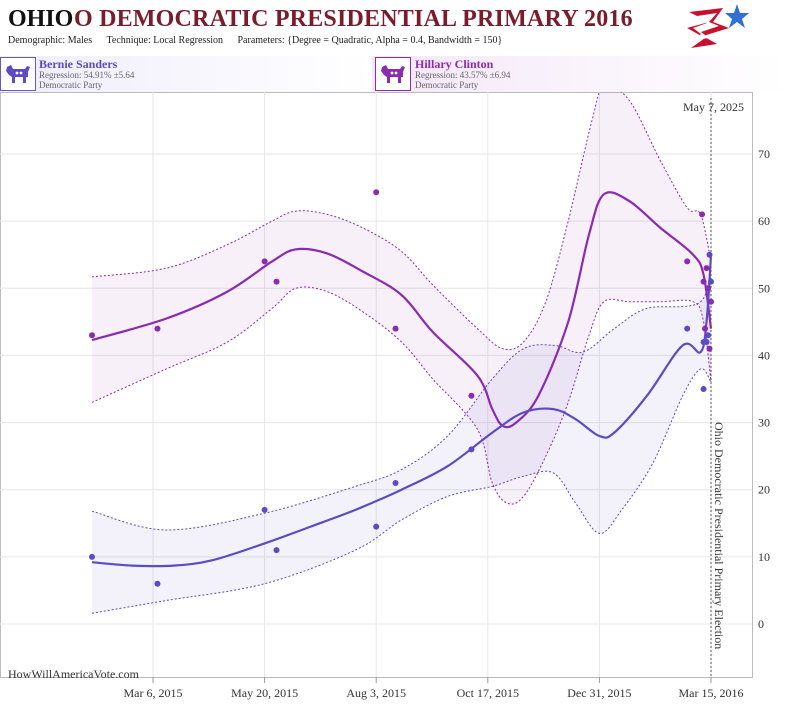 The height and width of the screenshot is (704, 789). I want to click on current-date-label: May 7, 2025, so click(713, 107).